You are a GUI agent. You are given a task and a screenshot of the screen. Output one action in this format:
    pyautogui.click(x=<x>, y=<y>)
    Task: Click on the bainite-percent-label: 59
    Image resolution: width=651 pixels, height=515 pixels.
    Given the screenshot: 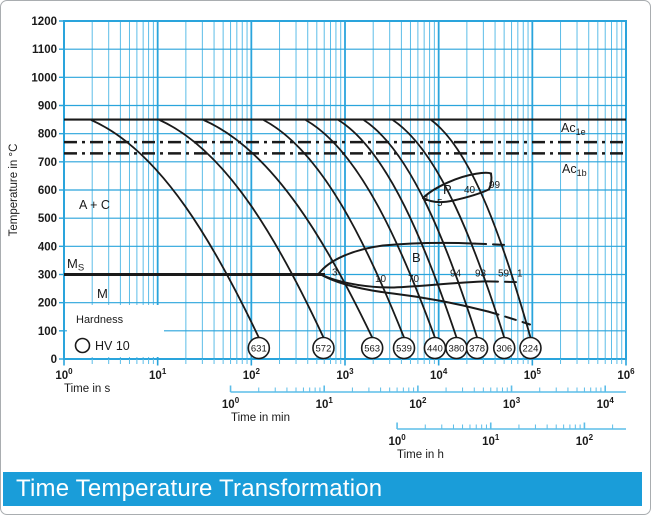 What is the action you would take?
    pyautogui.click(x=504, y=274)
    